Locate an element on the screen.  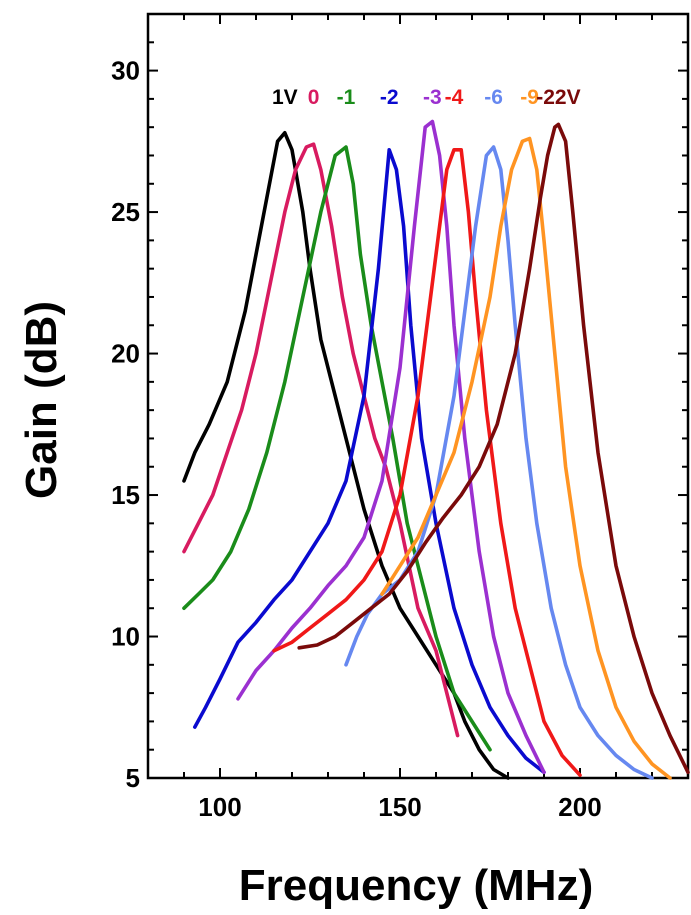
legend-label: -22V is located at coordinates (558, 97).